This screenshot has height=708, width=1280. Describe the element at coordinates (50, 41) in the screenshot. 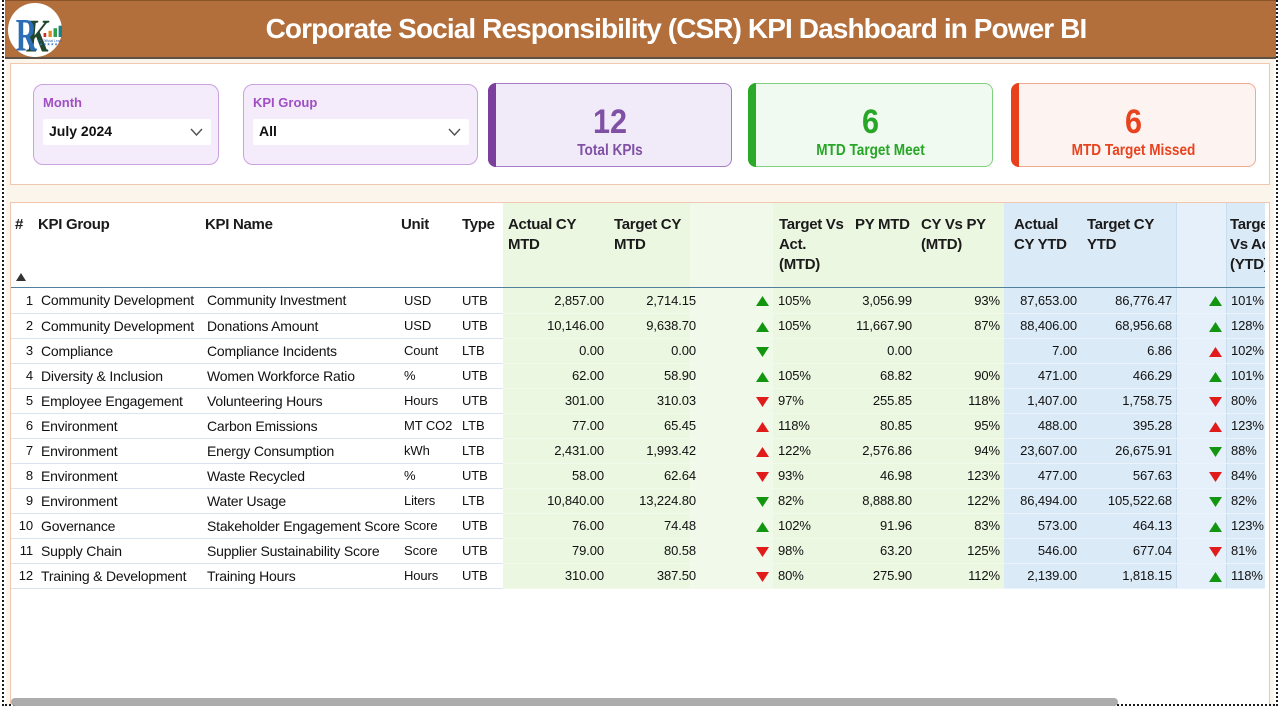

I see `svg-text: An Official Learn` at that location.